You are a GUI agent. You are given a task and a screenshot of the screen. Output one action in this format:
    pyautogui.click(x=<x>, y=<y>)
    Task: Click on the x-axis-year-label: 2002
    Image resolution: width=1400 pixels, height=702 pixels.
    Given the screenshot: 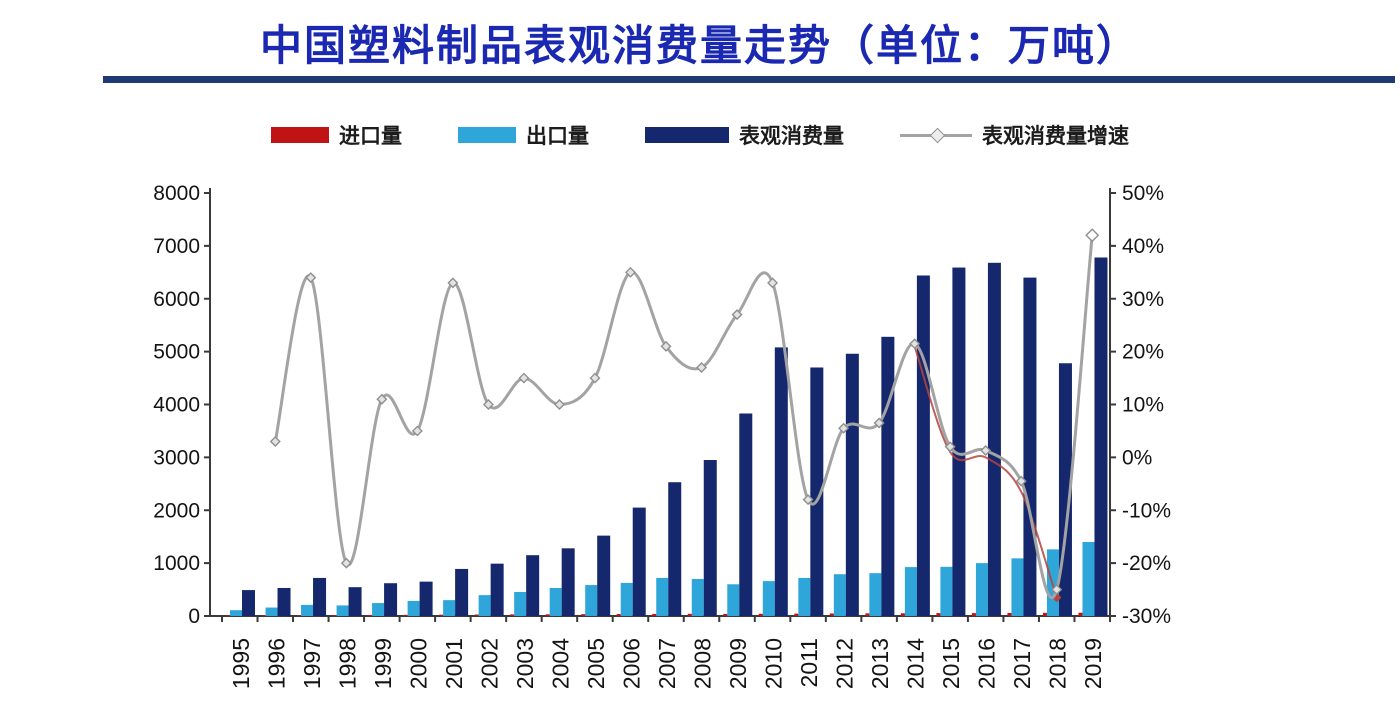 What is the action you would take?
    pyautogui.click(x=489, y=663)
    